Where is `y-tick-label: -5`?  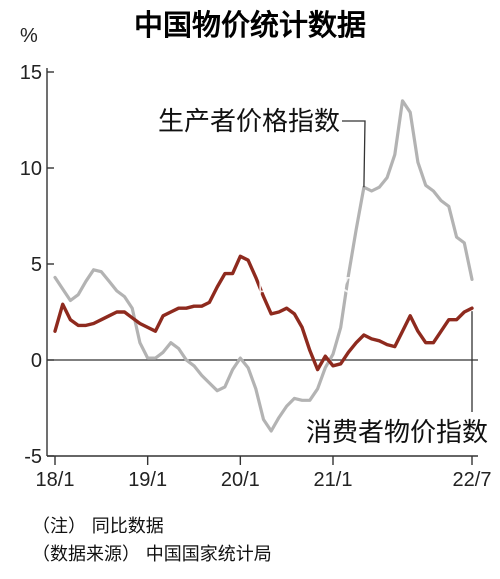
y-tick-label: -5 is located at coordinates (33, 457).